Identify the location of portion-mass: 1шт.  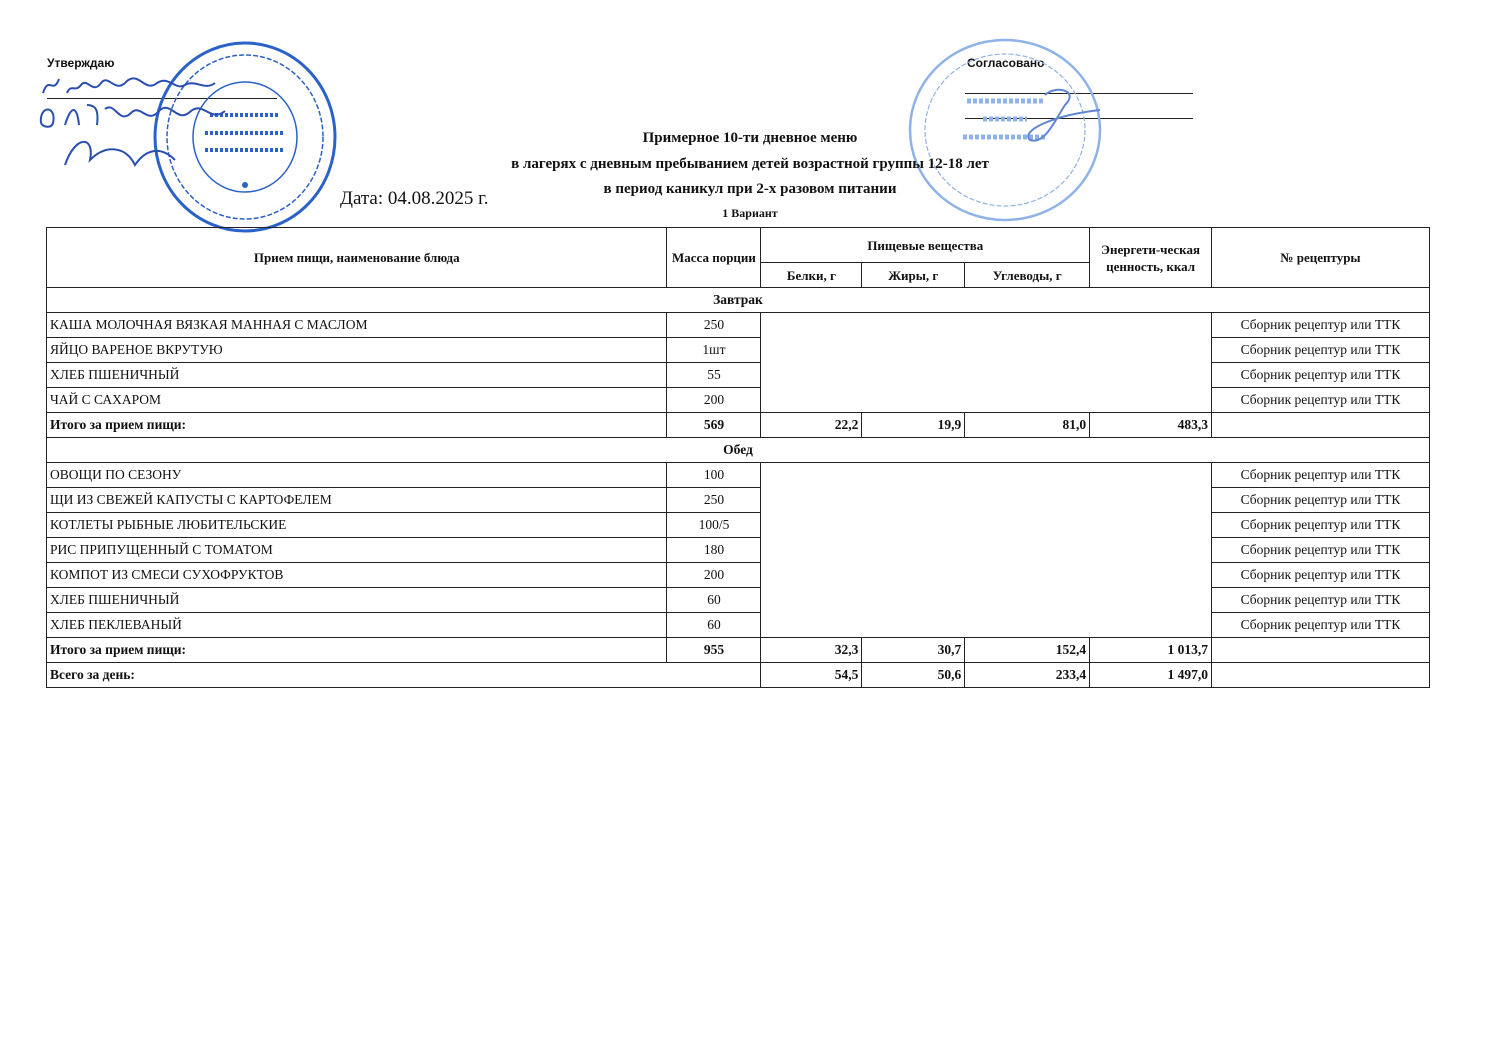
(714, 350).